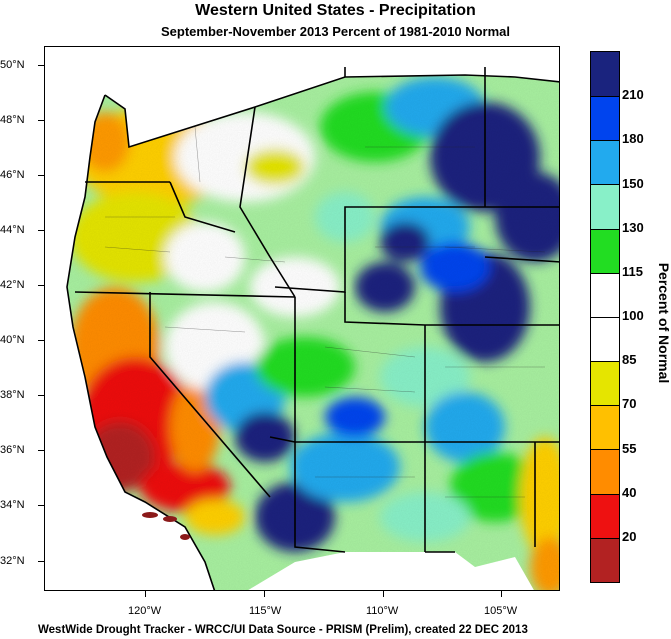  Describe the element at coordinates (633, 139) in the screenshot. I see `legend-label: 180` at that location.